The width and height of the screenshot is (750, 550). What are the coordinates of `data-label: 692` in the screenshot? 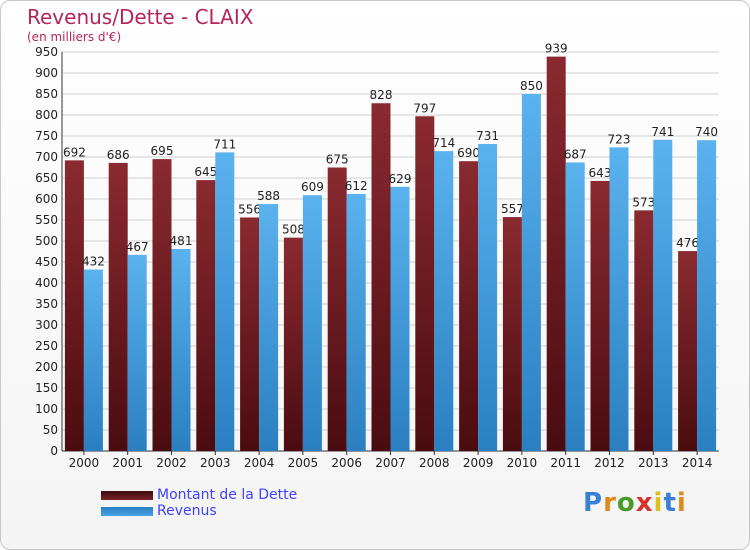 It's located at (74, 152).